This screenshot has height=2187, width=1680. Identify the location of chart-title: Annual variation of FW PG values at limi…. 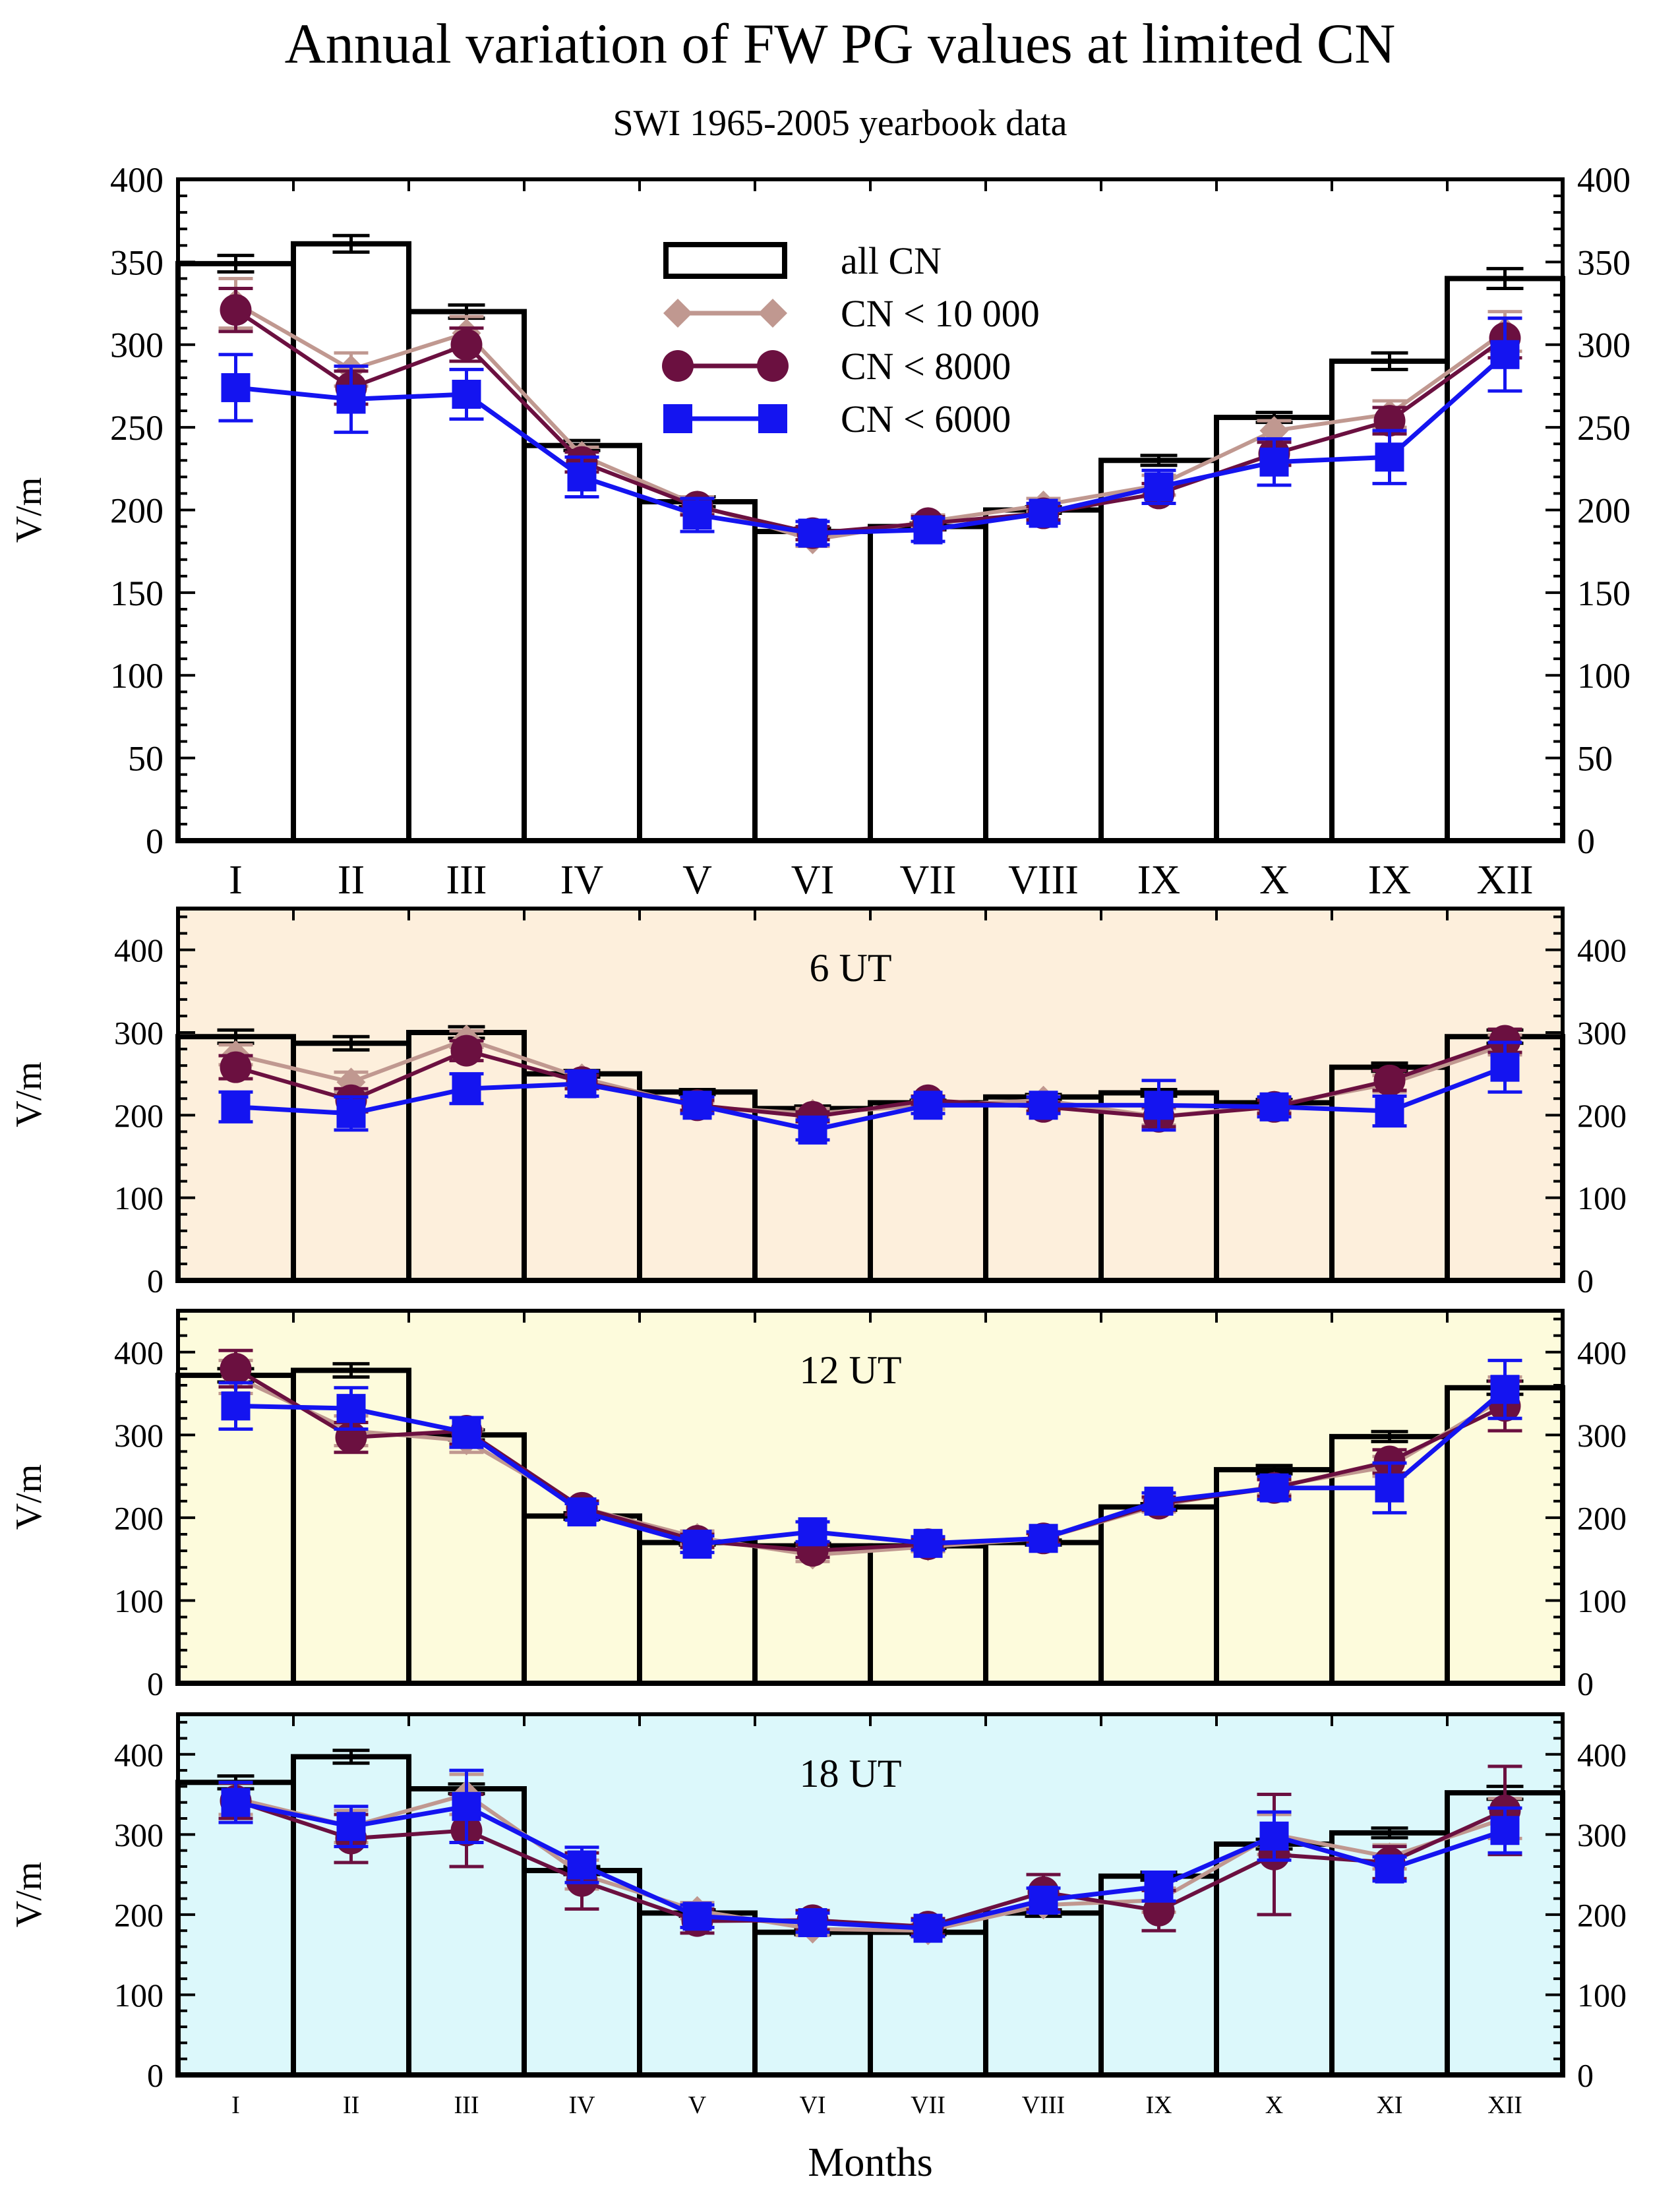
(840, 43).